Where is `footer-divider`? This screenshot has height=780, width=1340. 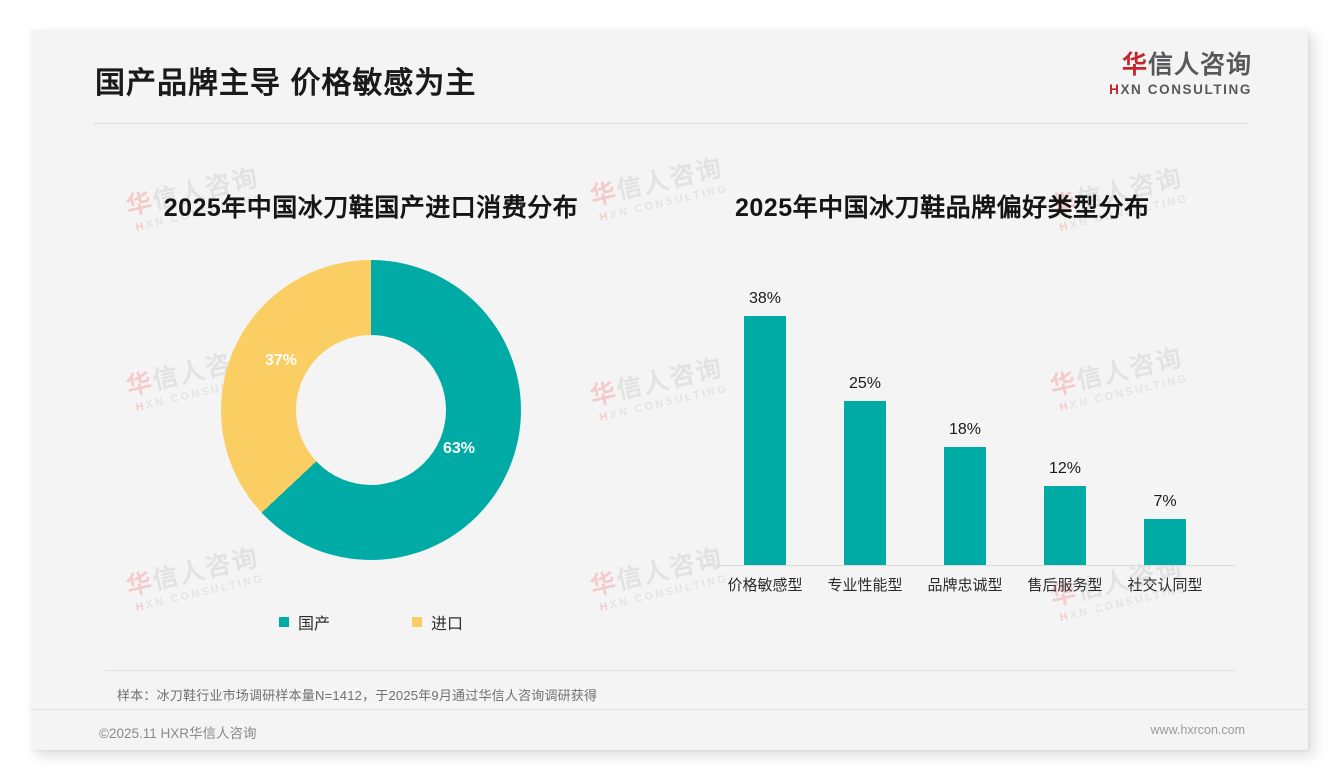 footer-divider is located at coordinates (669, 709).